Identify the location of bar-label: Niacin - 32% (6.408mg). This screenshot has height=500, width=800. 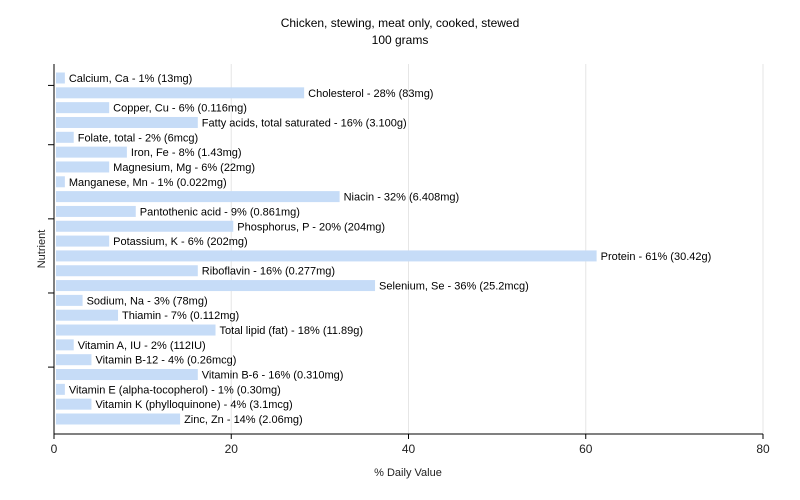
(402, 198).